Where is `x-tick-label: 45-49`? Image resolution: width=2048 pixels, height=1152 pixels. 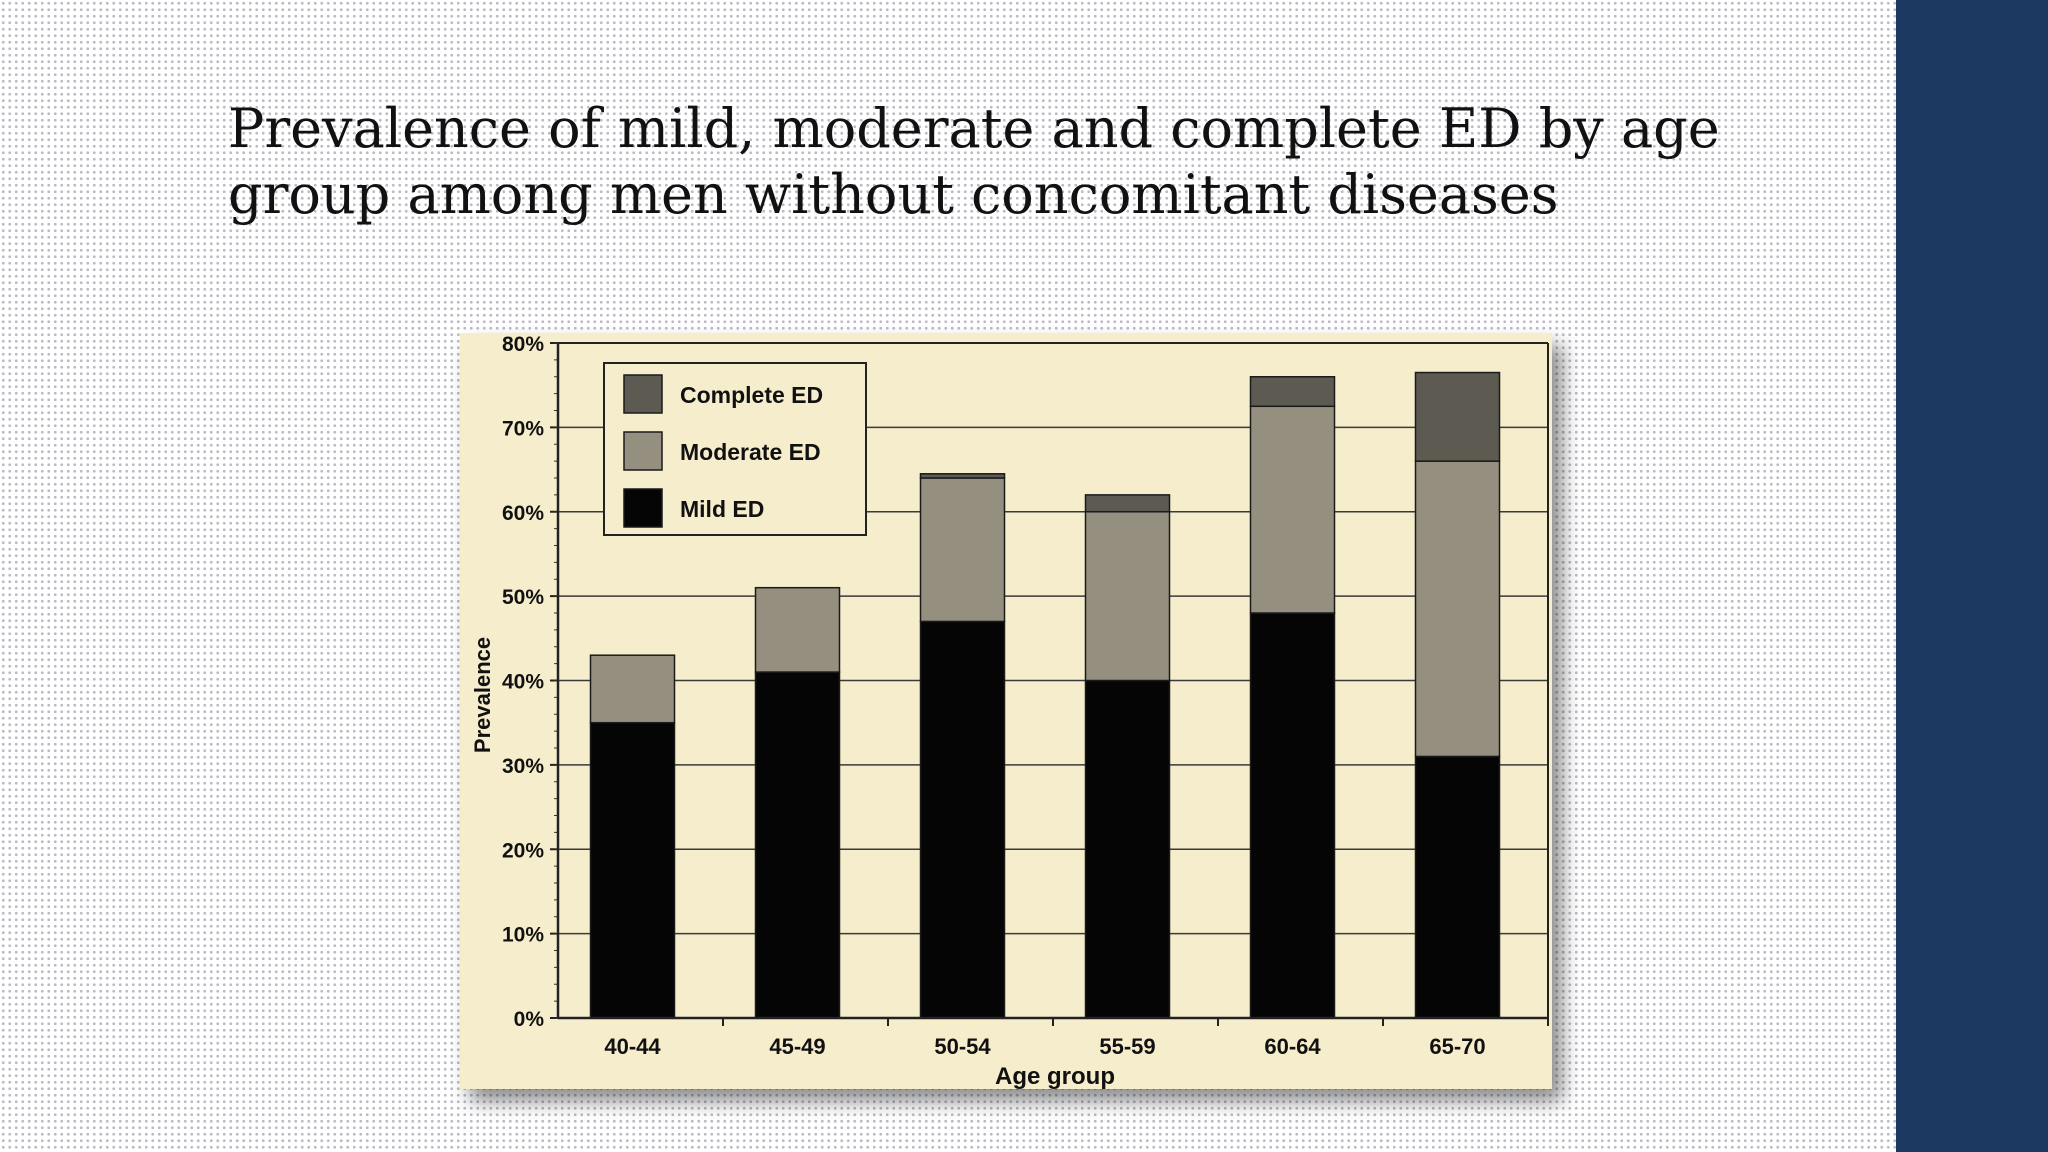 x-tick-label: 45-49 is located at coordinates (797, 1046).